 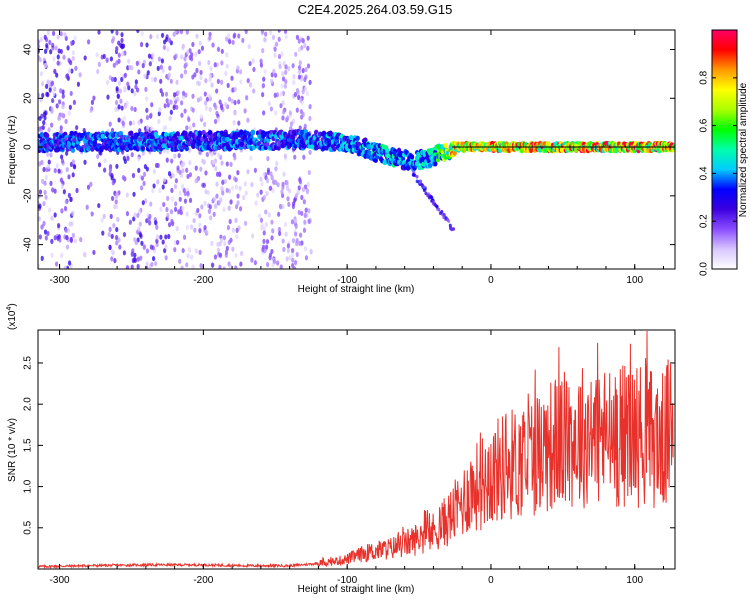 I want to click on x-tick-label: -100, so click(x=347, y=280).